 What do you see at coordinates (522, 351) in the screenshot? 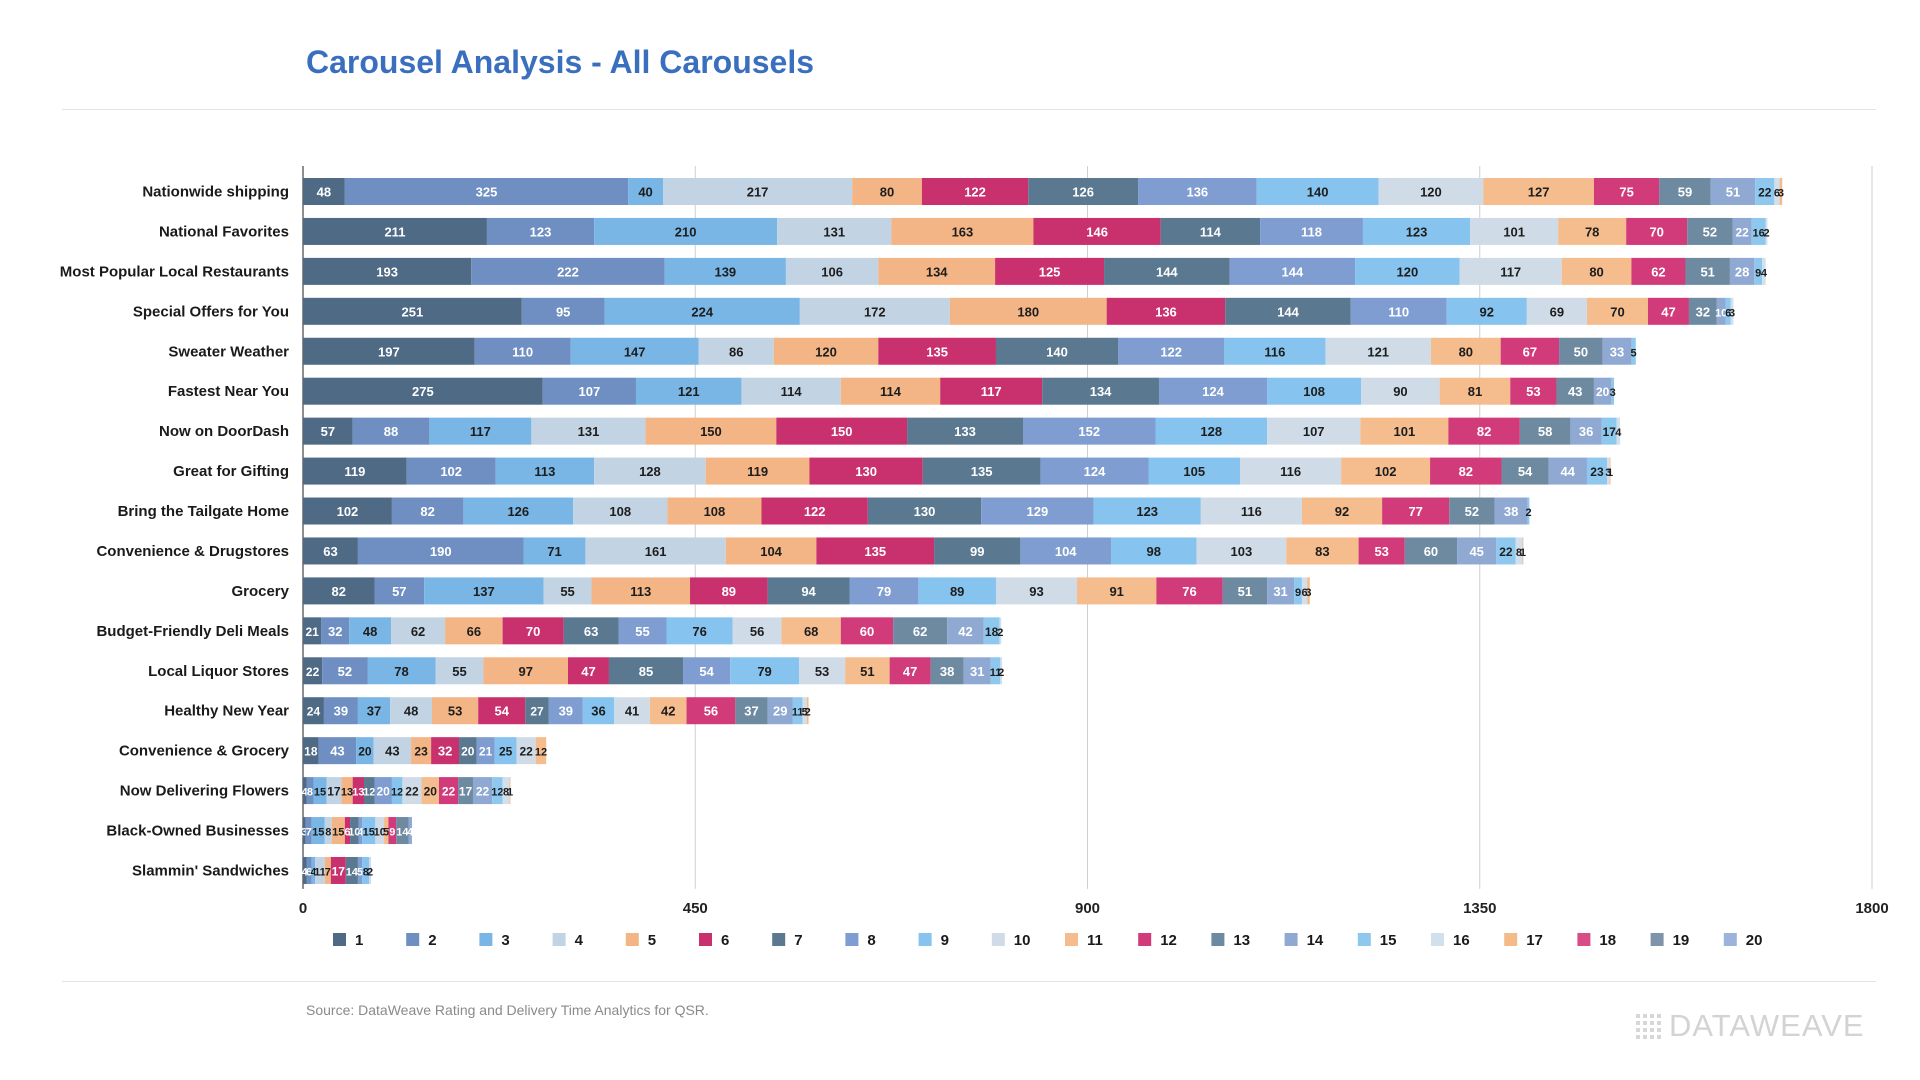
I see `data-label: 110` at bounding box center [522, 351].